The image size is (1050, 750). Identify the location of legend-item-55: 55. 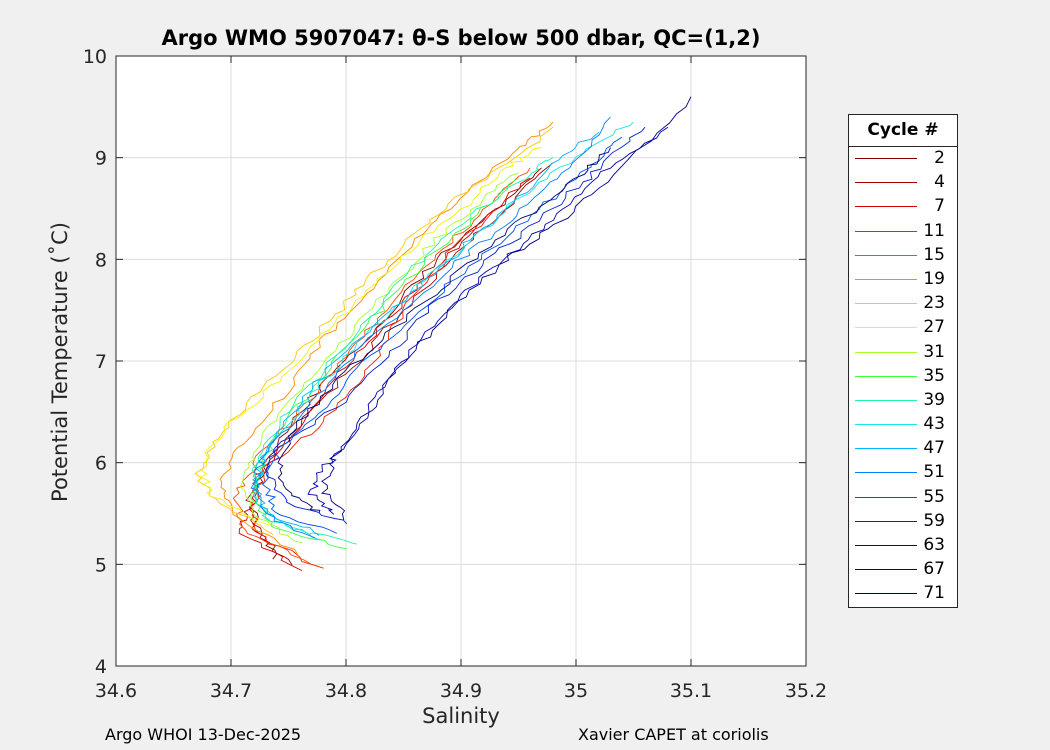
(903, 498).